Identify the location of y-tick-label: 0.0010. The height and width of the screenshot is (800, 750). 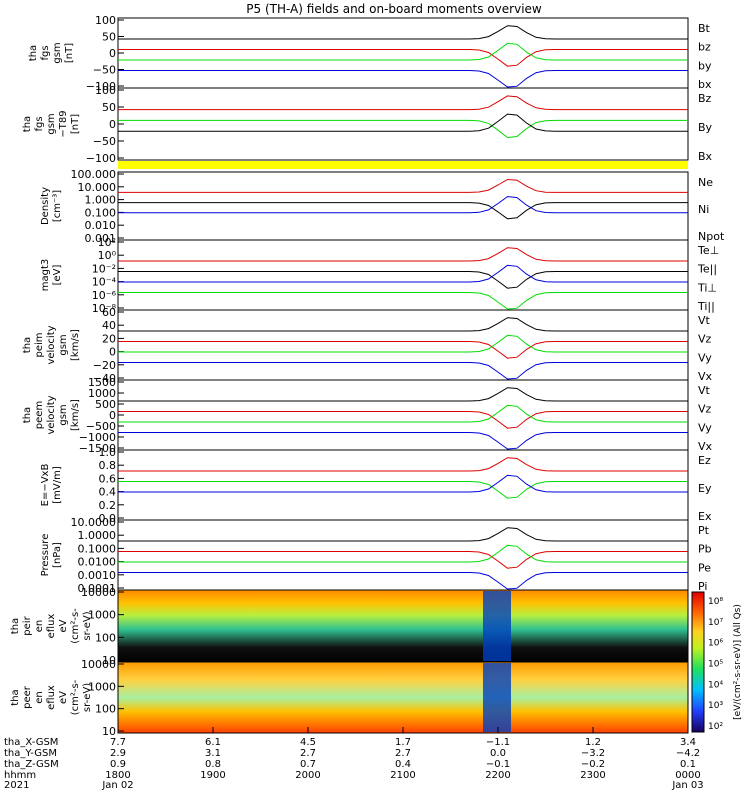
(97, 575).